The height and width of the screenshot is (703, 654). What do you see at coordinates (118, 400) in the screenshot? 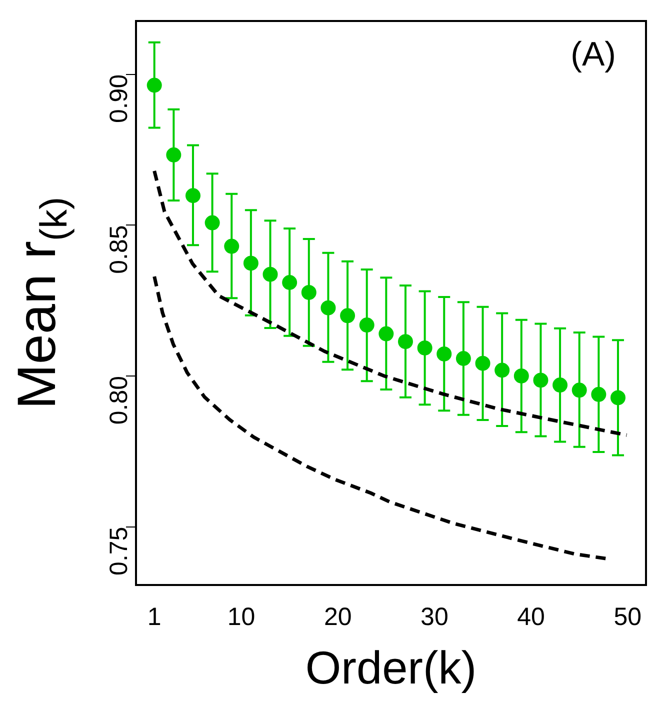
I see `y-tick-label: 0.80` at bounding box center [118, 400].